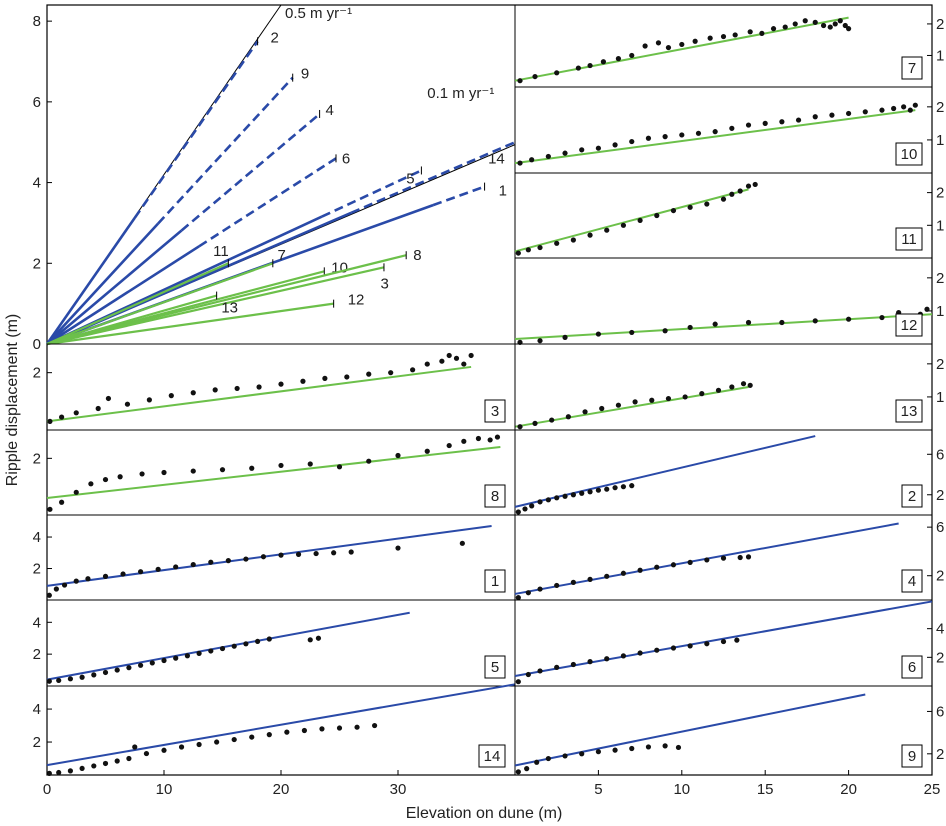 This screenshot has height=826, width=946. Describe the element at coordinates (940, 140) in the screenshot. I see `y-tick-label: 1` at that location.